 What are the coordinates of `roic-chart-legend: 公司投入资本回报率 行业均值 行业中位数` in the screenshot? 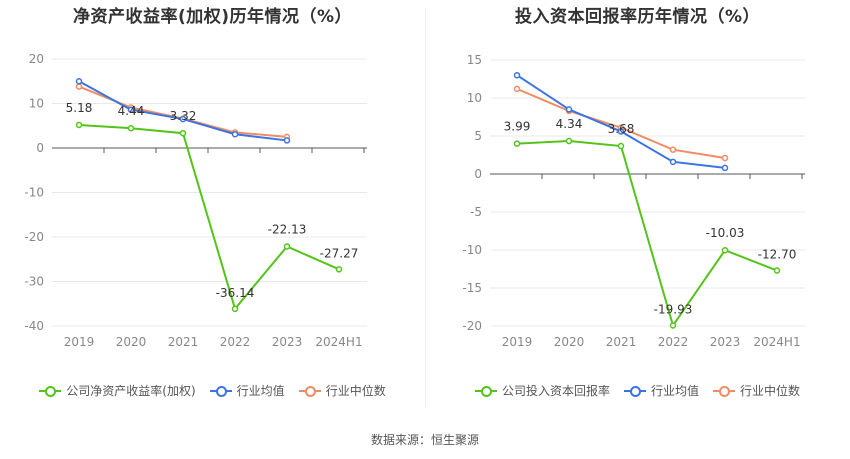 It's located at (637, 390).